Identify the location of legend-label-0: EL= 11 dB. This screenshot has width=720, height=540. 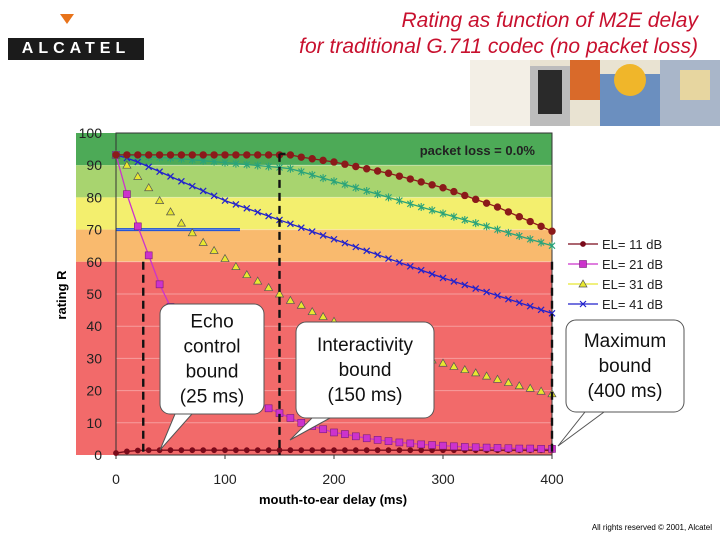
(632, 244).